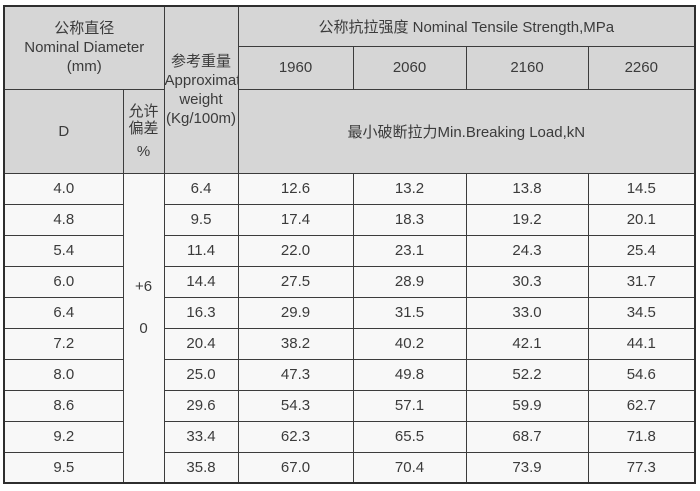 The height and width of the screenshot is (491, 700). I want to click on load-value: 18.3, so click(409, 219).